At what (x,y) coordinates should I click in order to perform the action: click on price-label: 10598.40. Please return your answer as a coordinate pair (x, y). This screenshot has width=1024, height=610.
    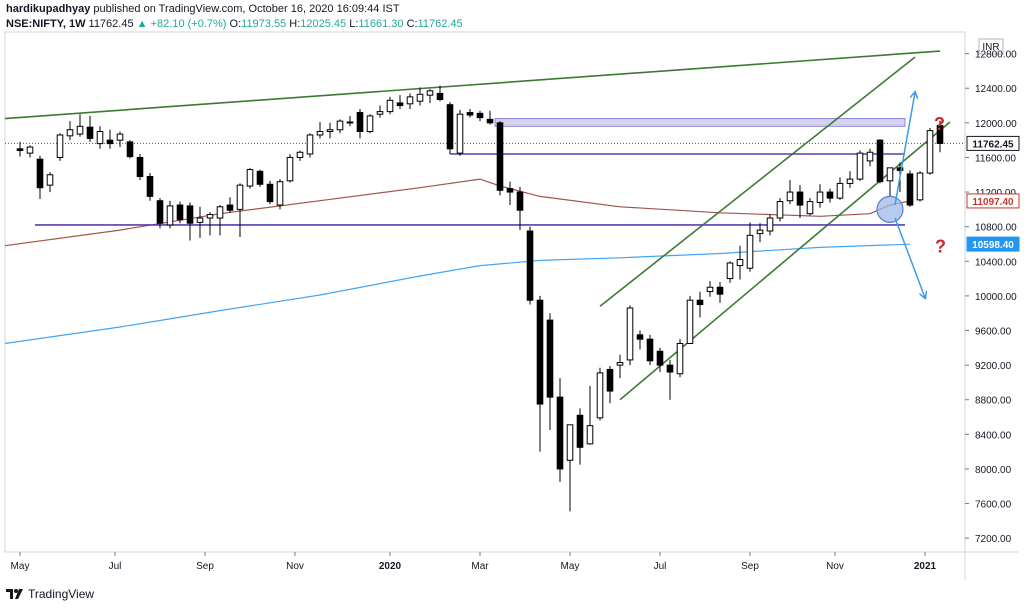
    Looking at the image, I should click on (993, 244).